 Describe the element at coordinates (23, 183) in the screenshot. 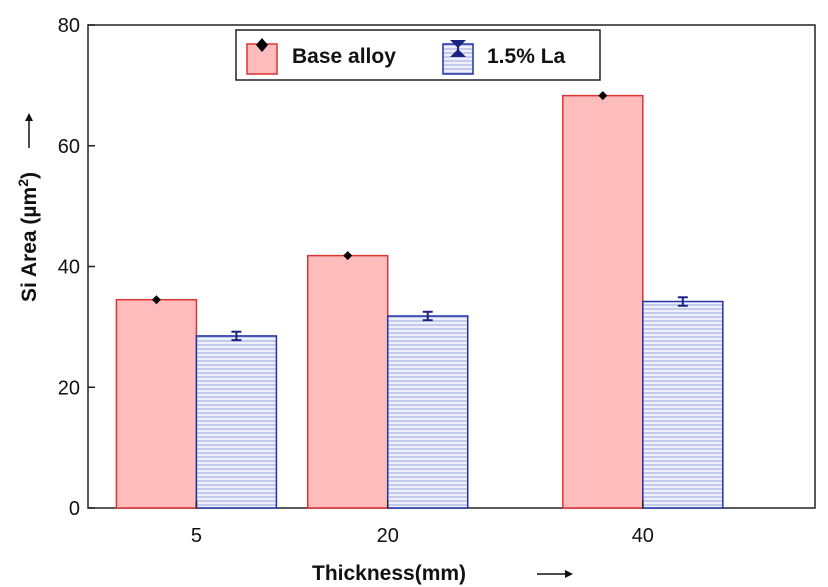

I see `y-axis-title-sup: 2` at that location.